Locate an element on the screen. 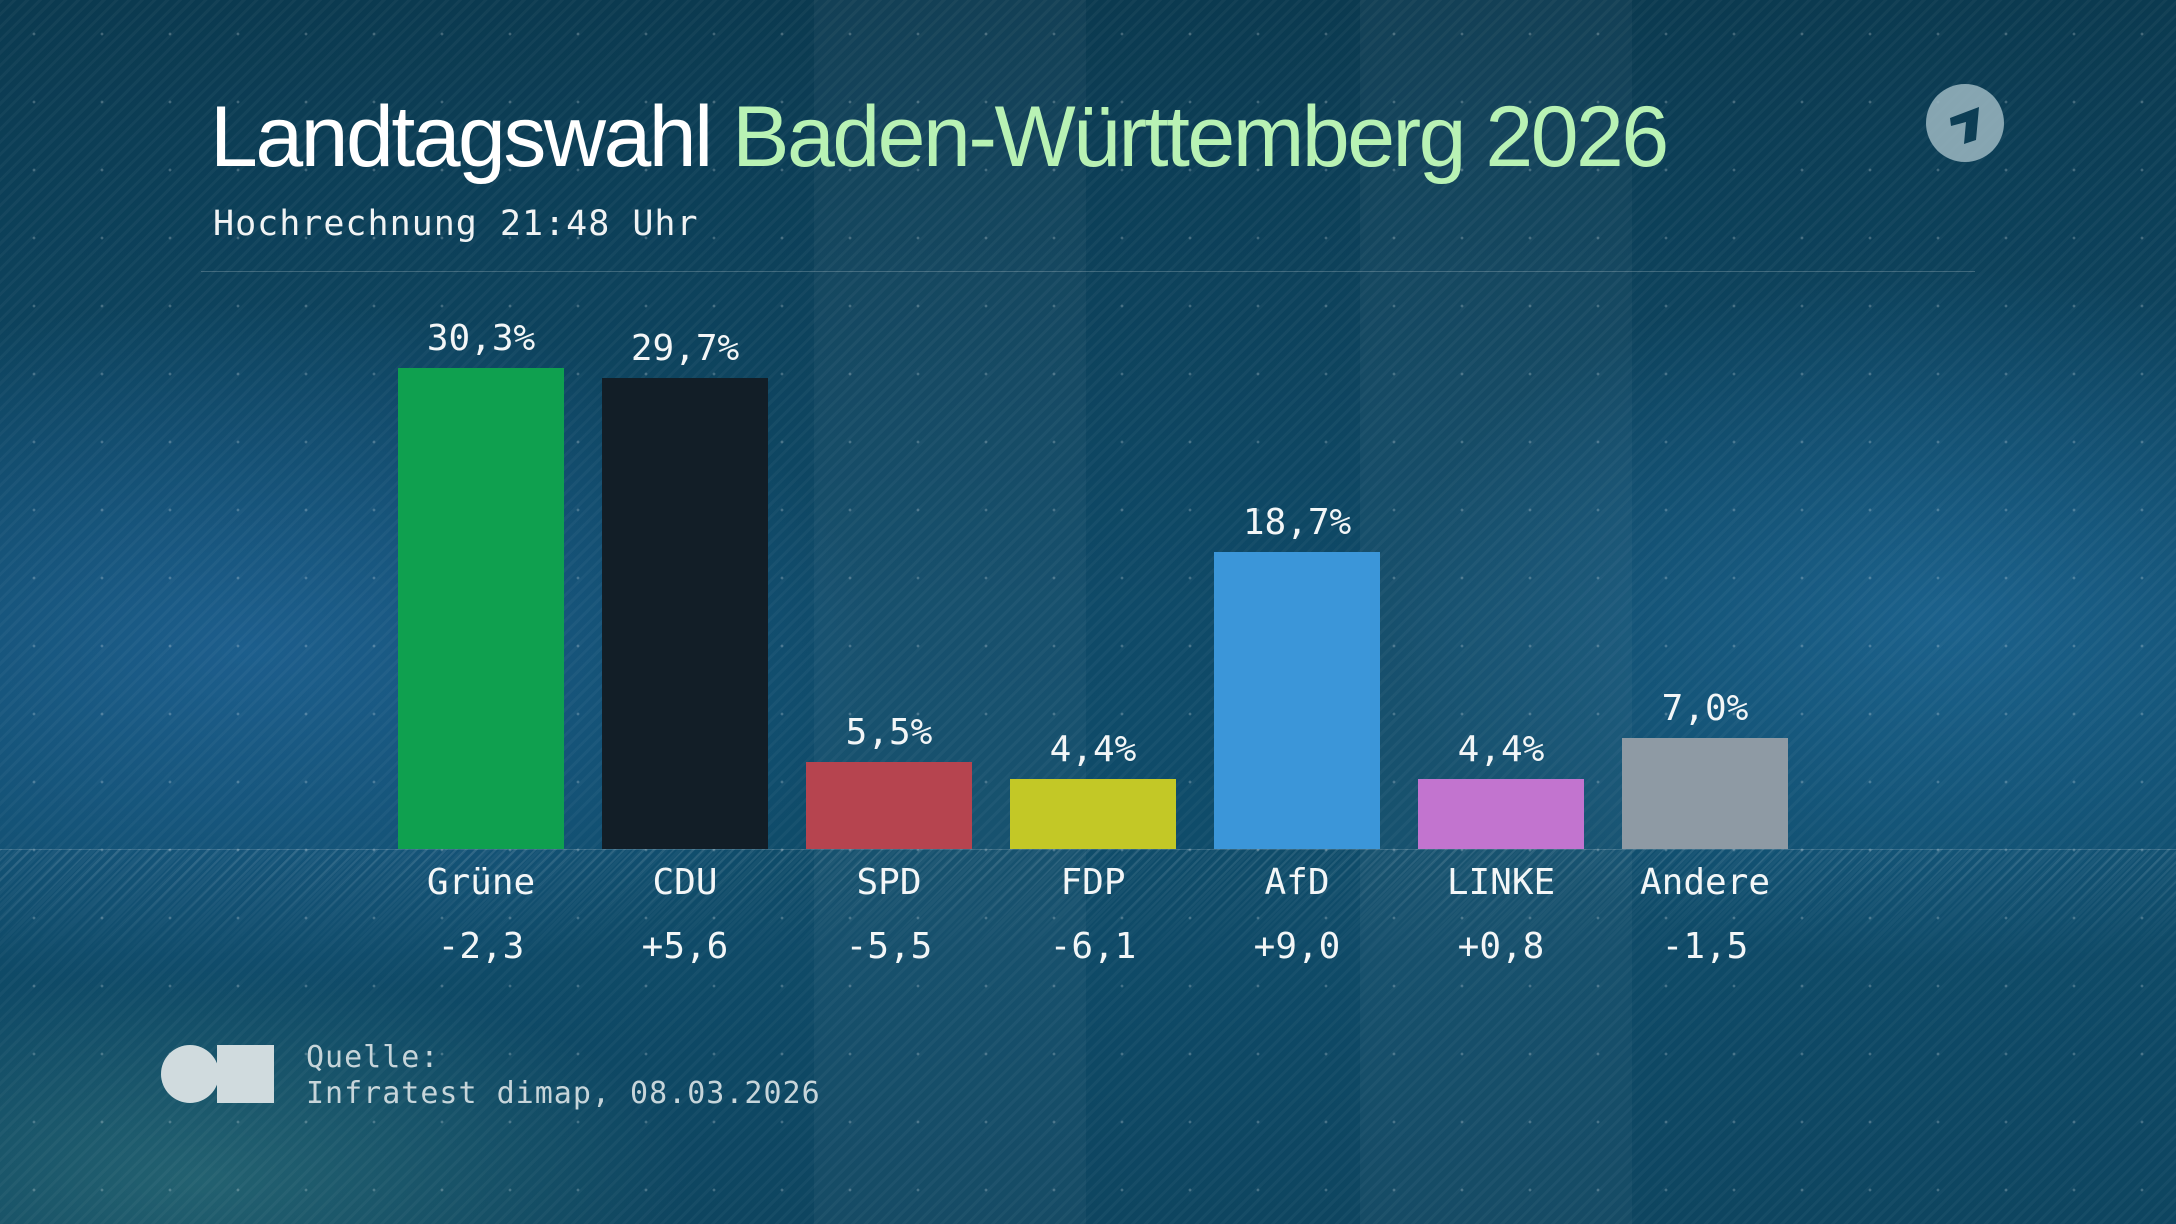 Image resolution: width=2176 pixels, height=1224 pixels. title-green: Baden-Württemberg 2026 is located at coordinates (1200, 137).